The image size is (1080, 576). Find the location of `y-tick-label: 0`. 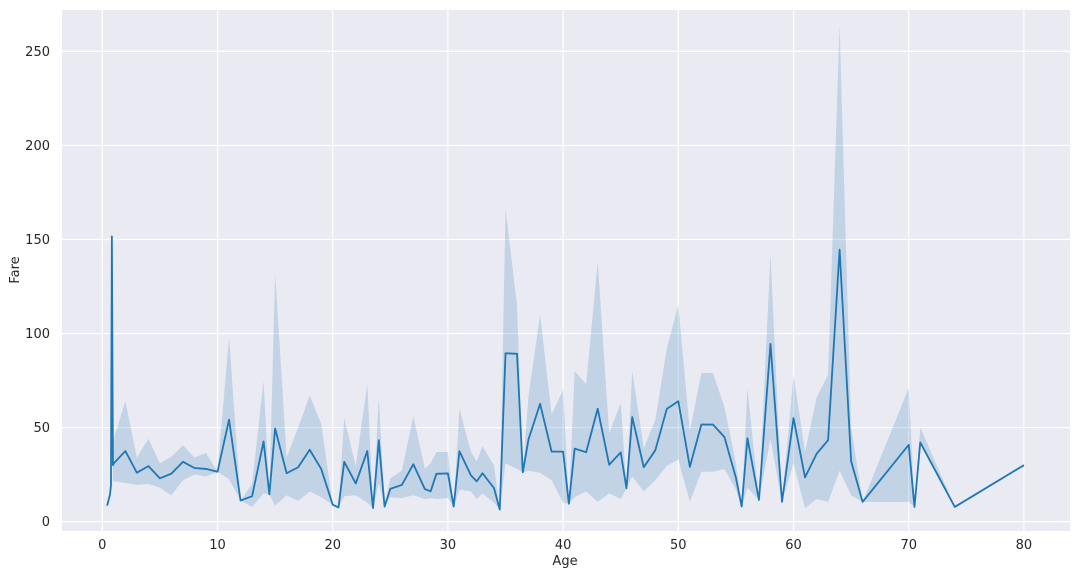

y-tick-label: 0 is located at coordinates (46, 522).